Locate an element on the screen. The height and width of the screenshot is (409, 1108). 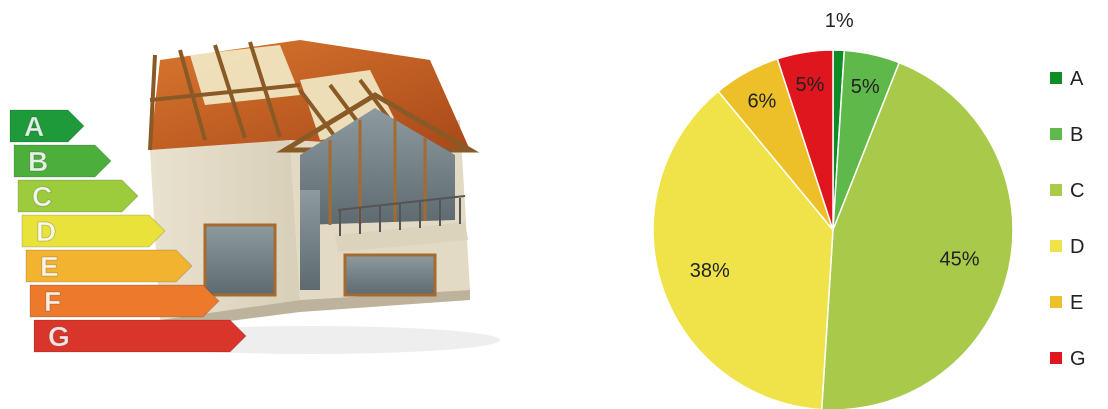
pie-label-g: 5% is located at coordinates (809, 85).